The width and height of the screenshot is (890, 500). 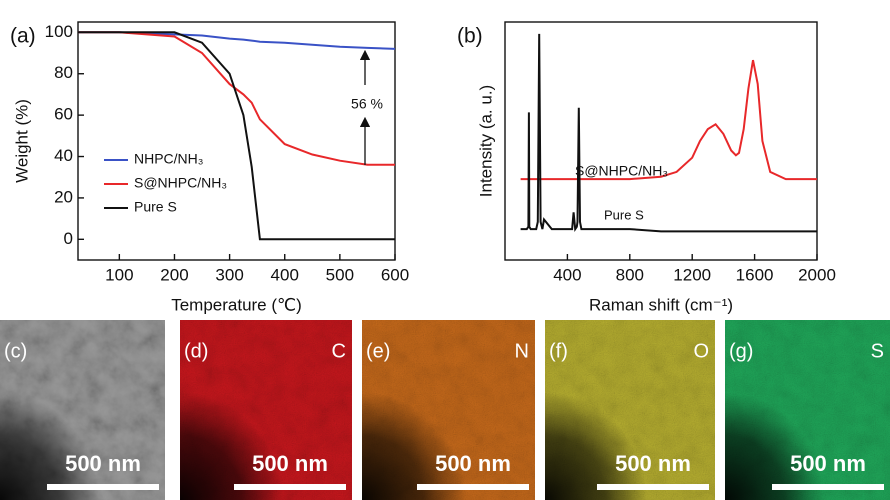 What do you see at coordinates (59, 31) in the screenshot?
I see `y-tick-label: 100` at bounding box center [59, 31].